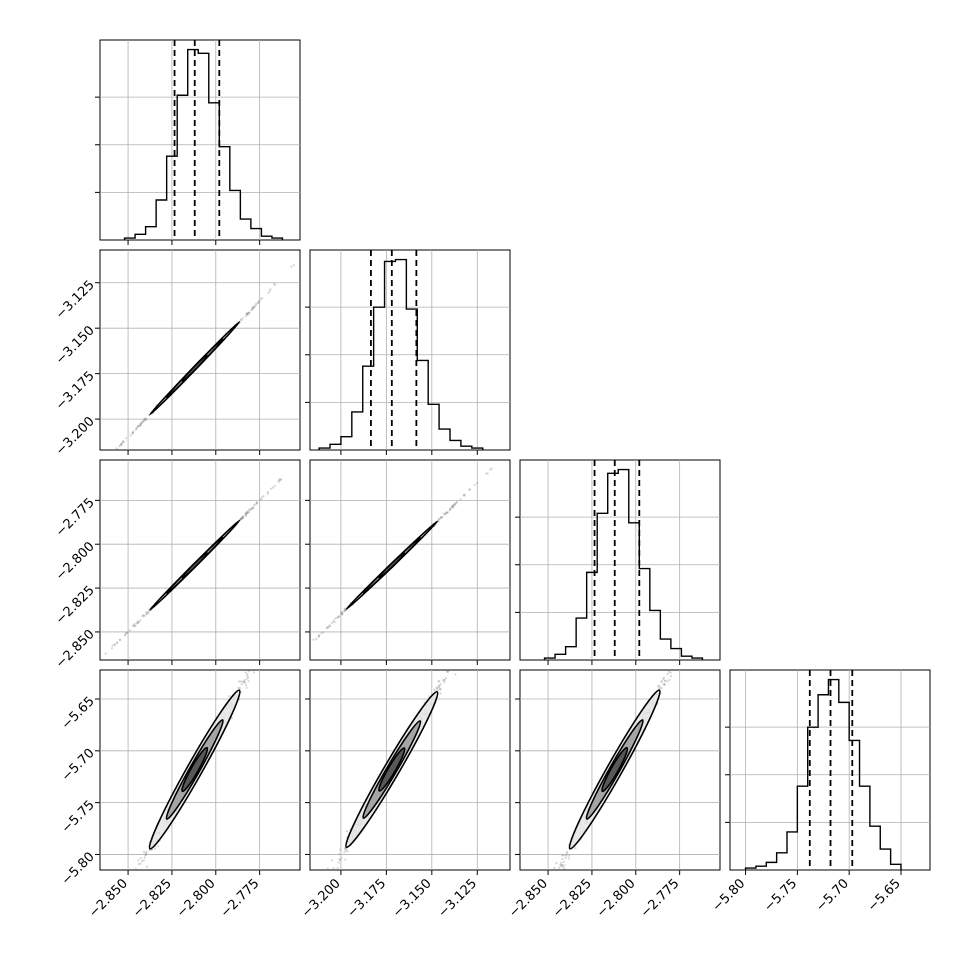 This screenshot has width=970, height=970. I want to click on y-tick-label: −5.70, so click(78, 765).